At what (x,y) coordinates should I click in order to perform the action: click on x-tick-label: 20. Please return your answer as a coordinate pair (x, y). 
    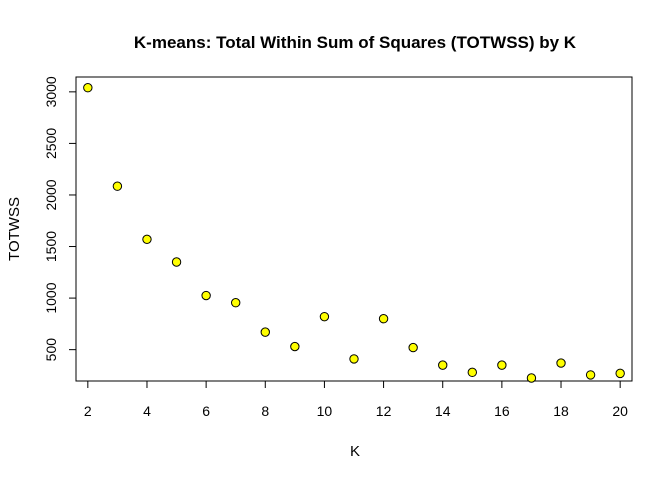
    Looking at the image, I should click on (620, 411).